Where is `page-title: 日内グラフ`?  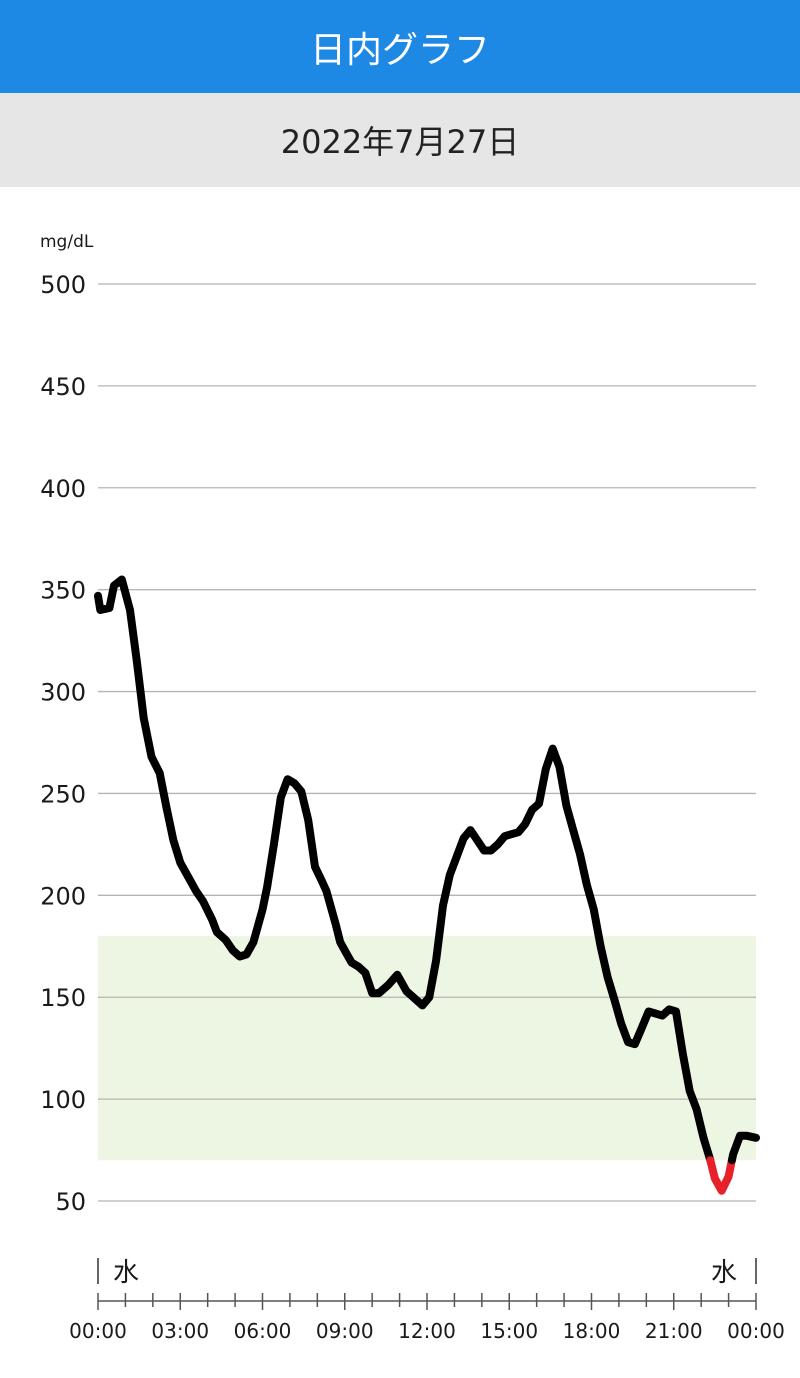
page-title: 日内グラフ is located at coordinates (399, 50).